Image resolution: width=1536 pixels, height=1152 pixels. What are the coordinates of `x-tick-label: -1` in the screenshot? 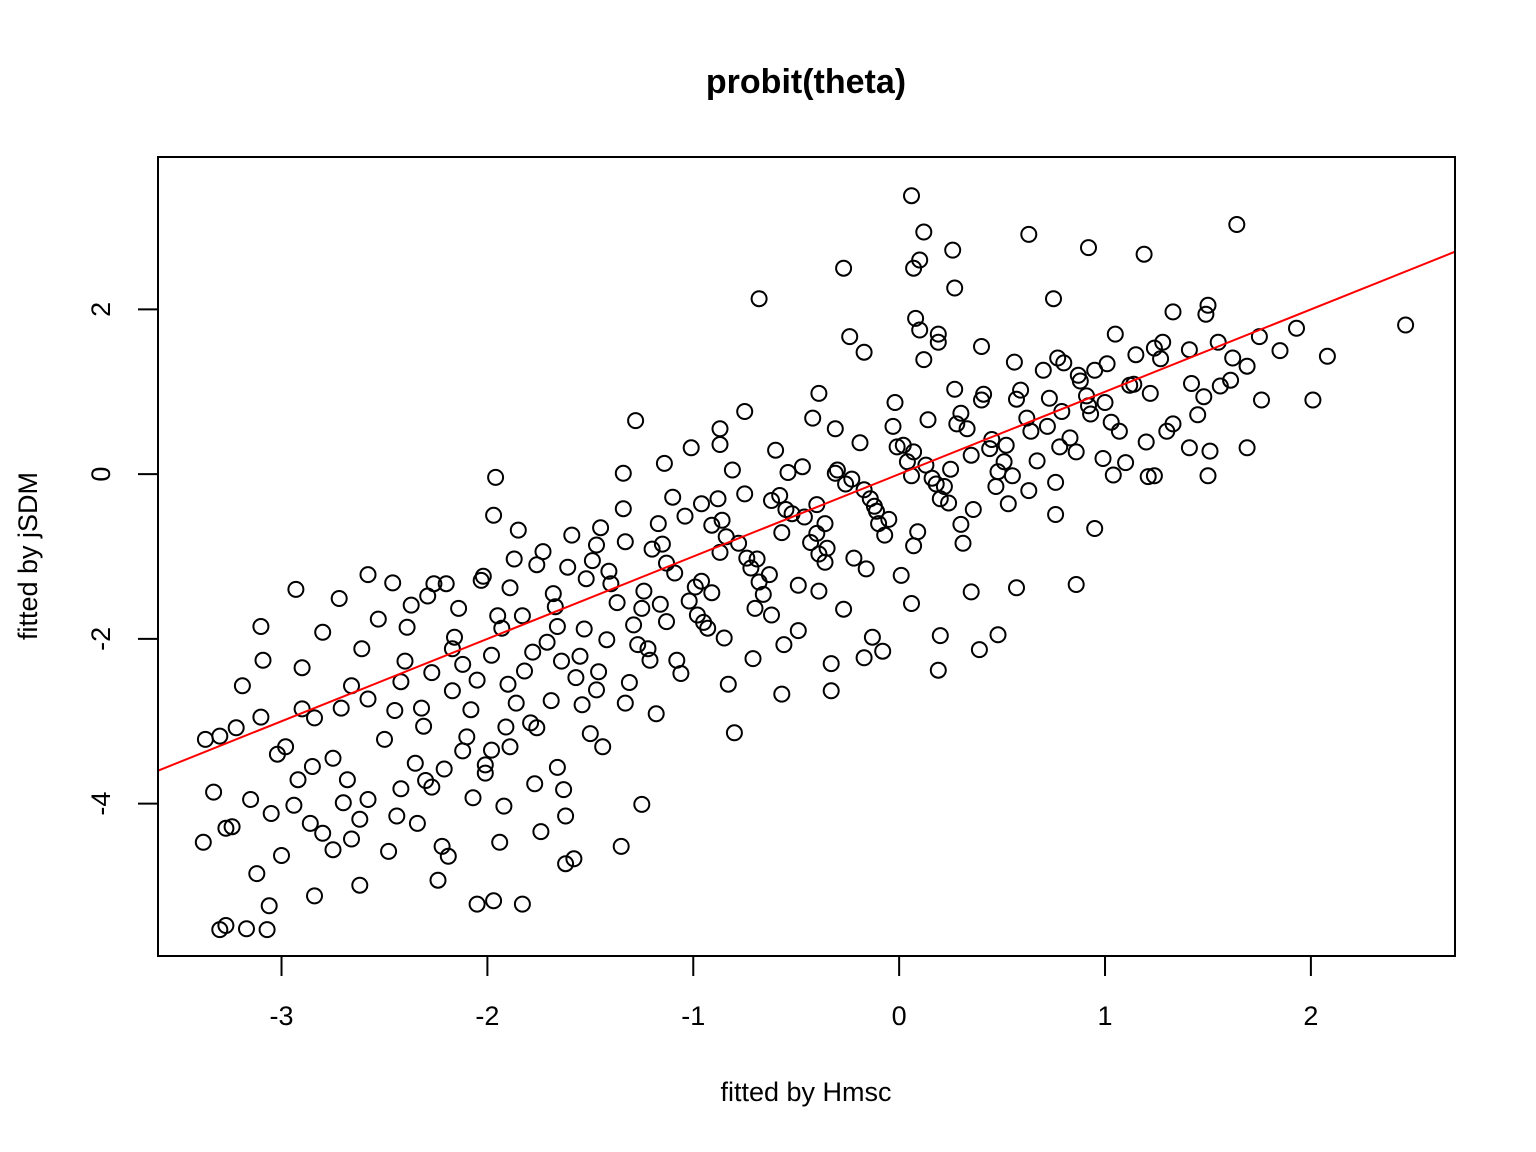 It's located at (693, 1016).